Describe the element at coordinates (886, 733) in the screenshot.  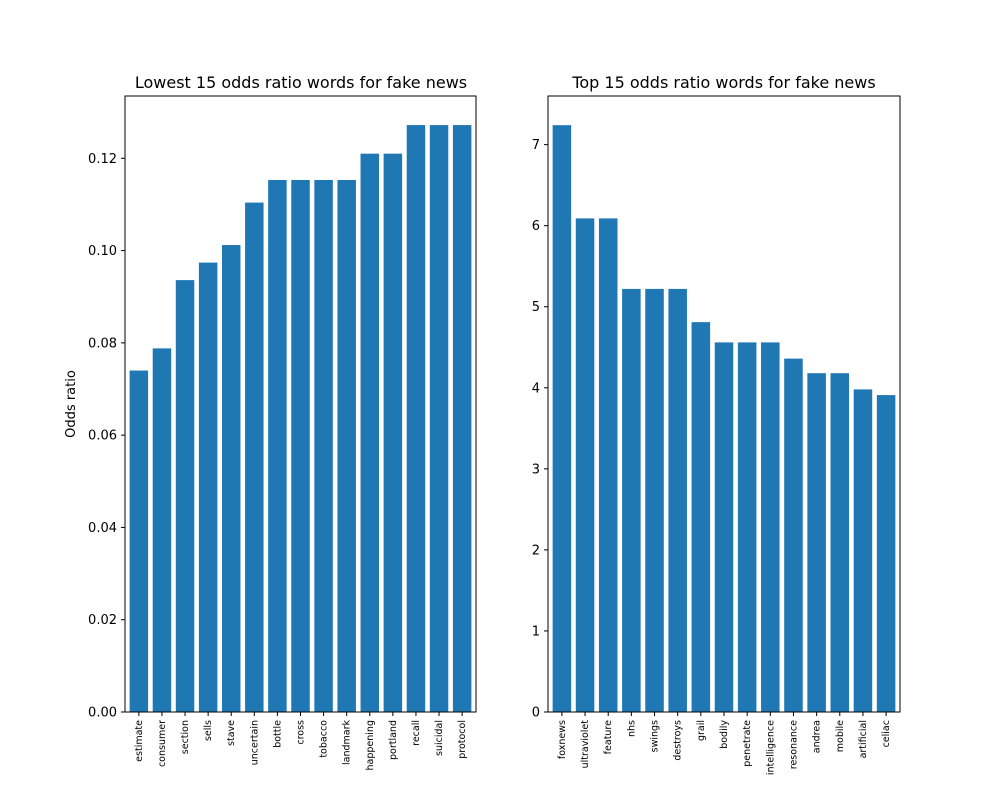
I see `x-tick-label: celiac` at that location.